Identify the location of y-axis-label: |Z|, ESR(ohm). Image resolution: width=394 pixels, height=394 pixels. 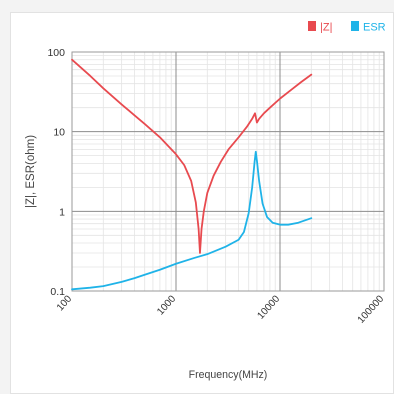
(31, 171).